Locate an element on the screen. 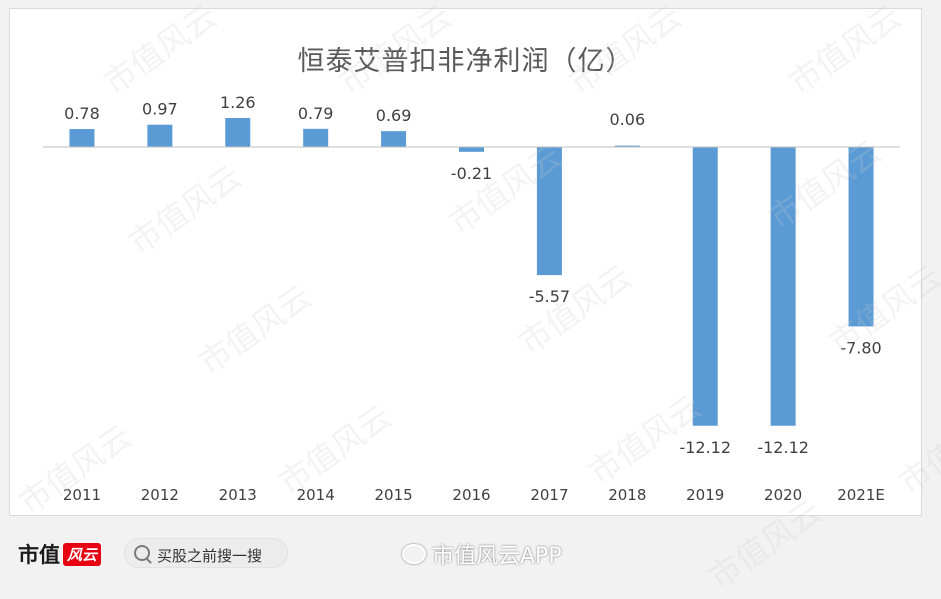 Image resolution: width=941 pixels, height=599 pixels. data-label-2020: -12.12 is located at coordinates (783, 447).